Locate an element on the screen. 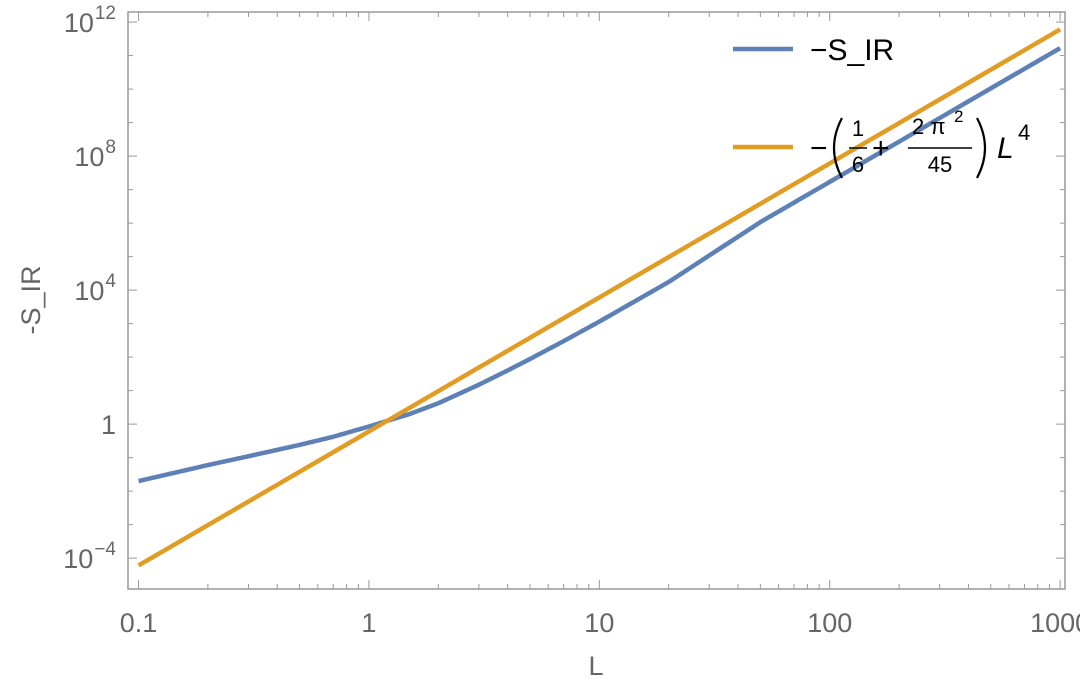 The width and height of the screenshot is (1080, 688). x-tick-label: 10 is located at coordinates (599, 623).